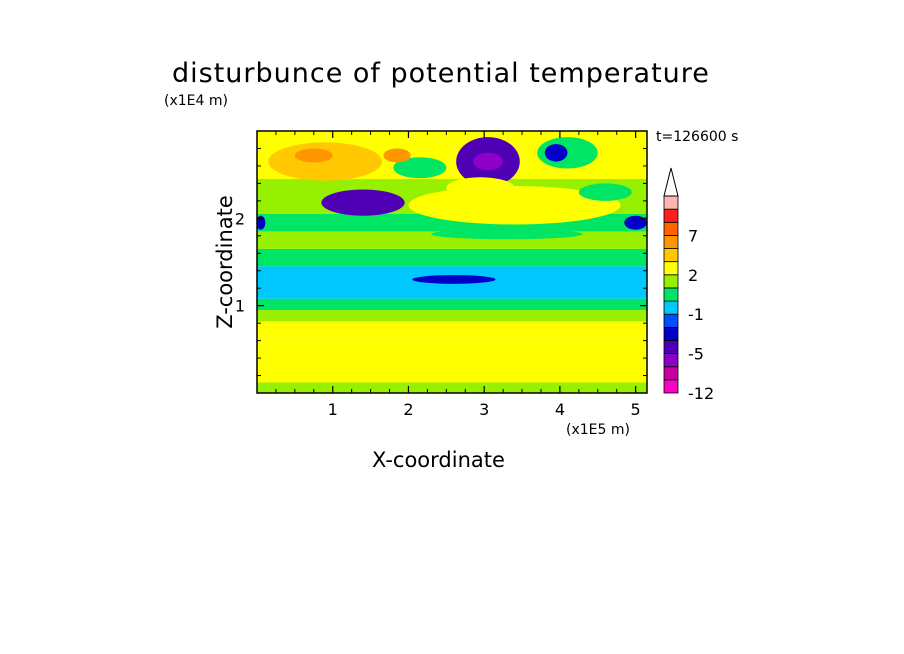  What do you see at coordinates (671, 182) in the screenshot?
I see `colorbar-extend-arrow` at bounding box center [671, 182].